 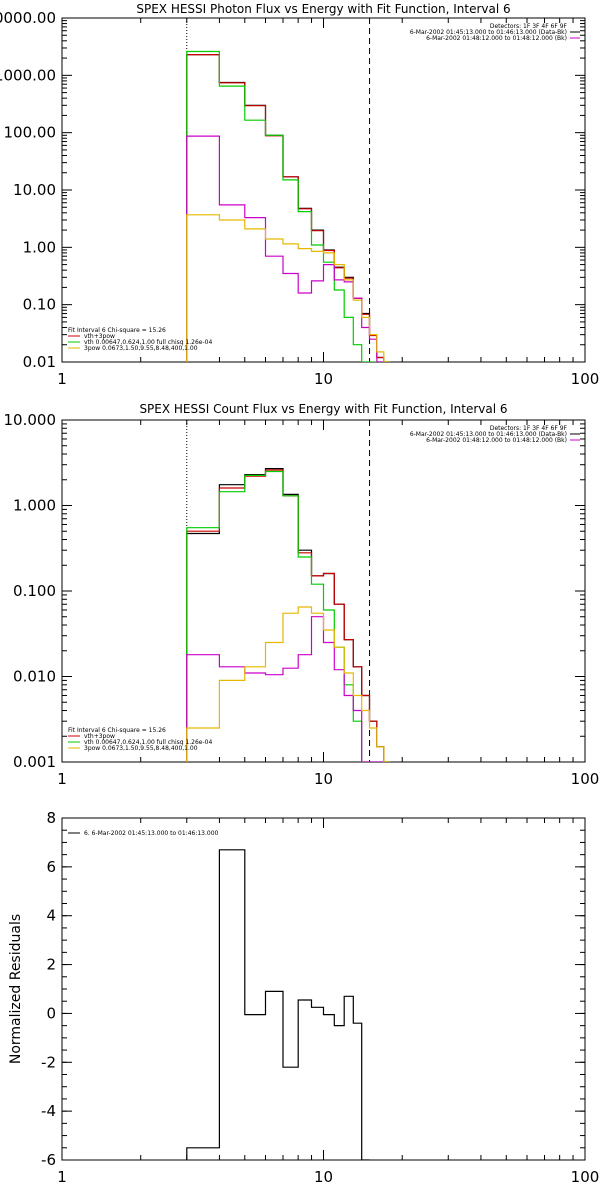 What do you see at coordinates (28, 75) in the screenshot?
I see `y-tick-label: 1000.00` at bounding box center [28, 75].